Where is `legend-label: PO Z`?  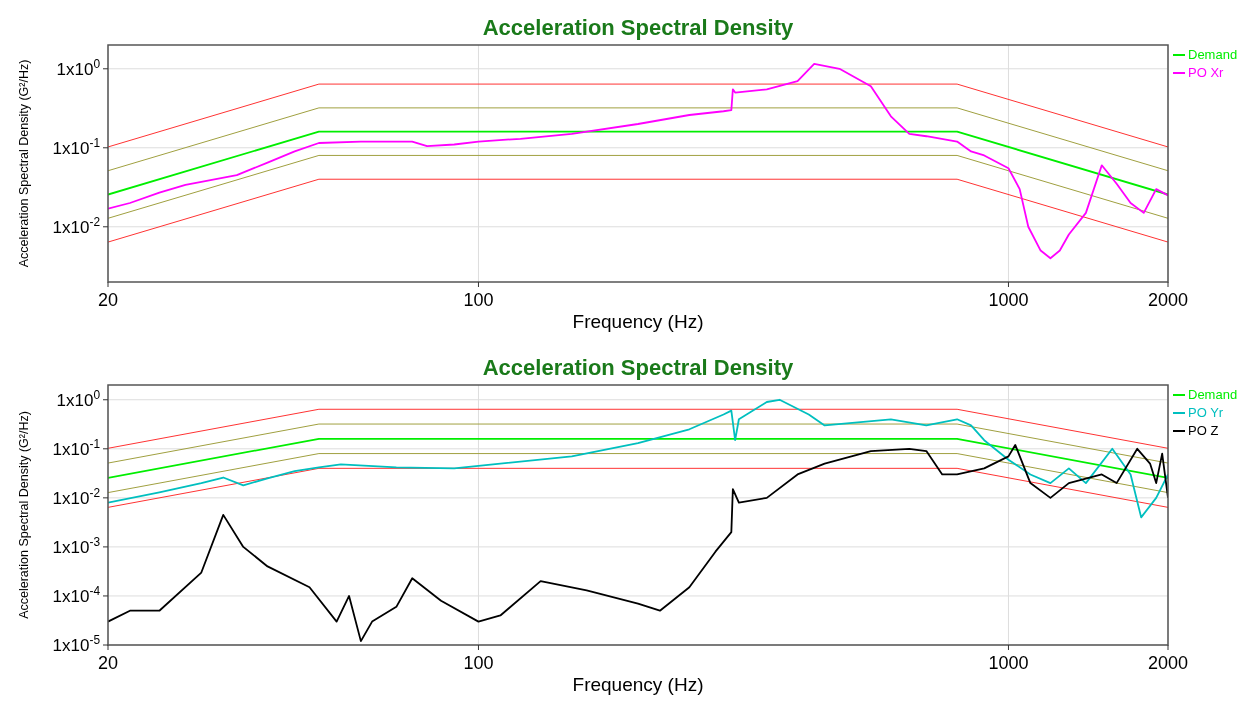
legend-label: PO Z is located at coordinates (1203, 430).